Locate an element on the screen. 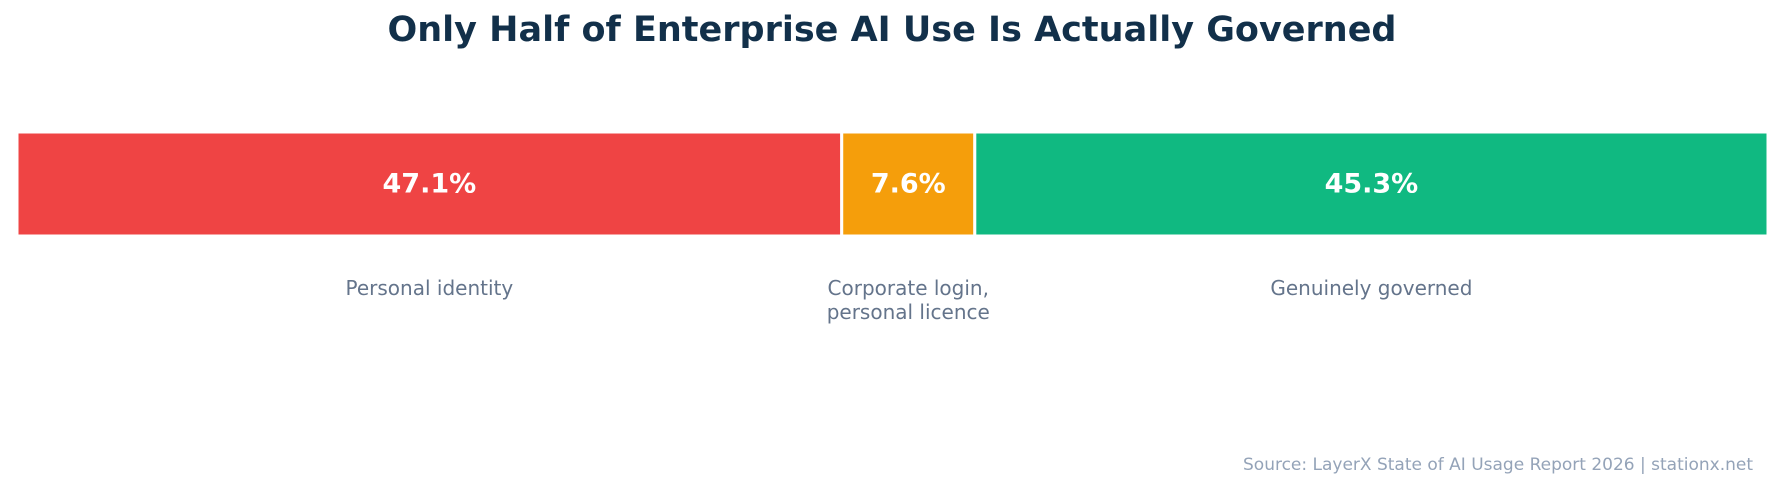 This screenshot has width=1785, height=490. value-label: 7.6% is located at coordinates (908, 184).